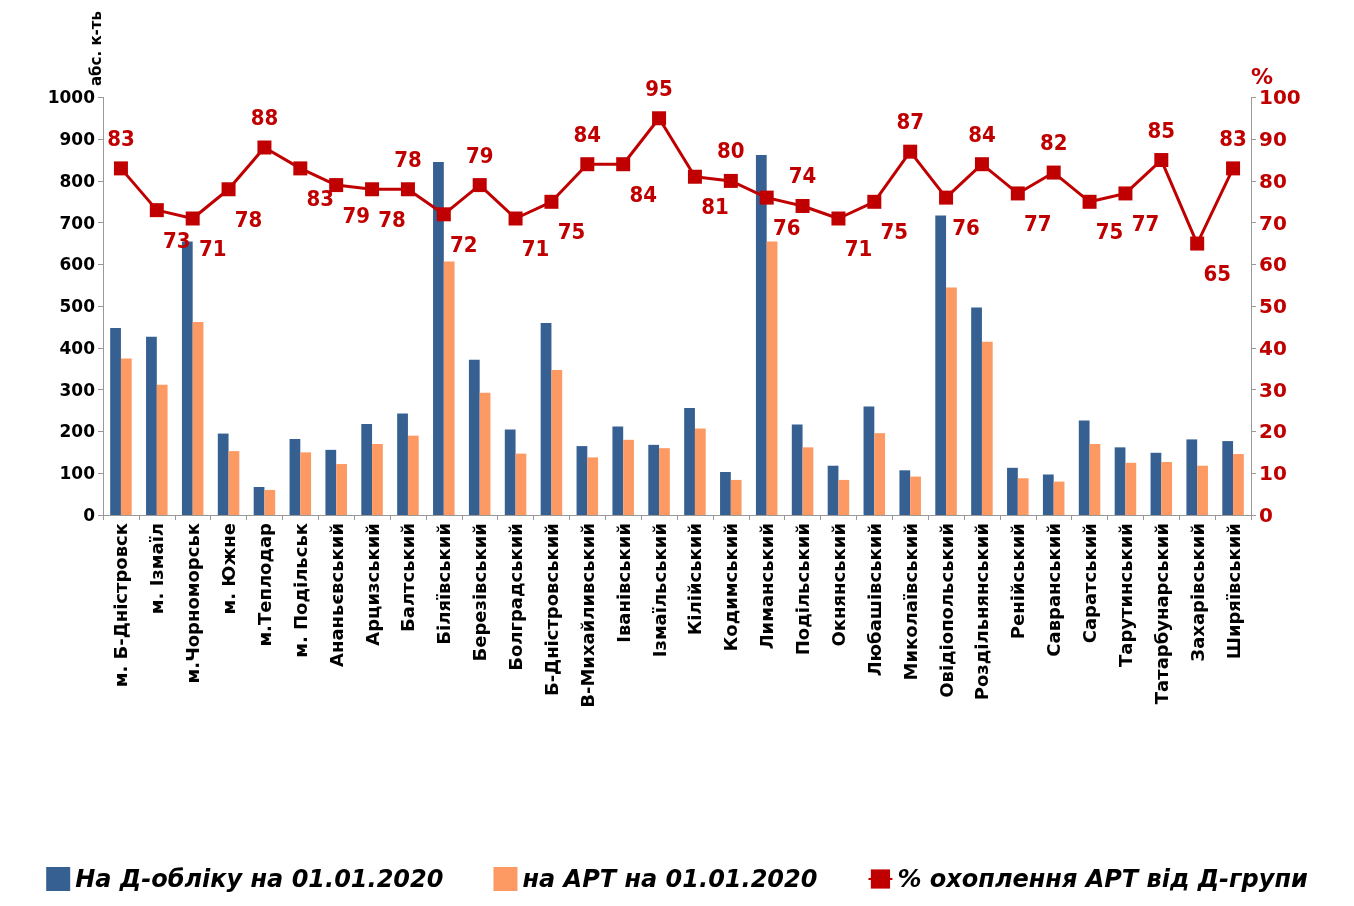 This screenshot has height=906, width=1354. What do you see at coordinates (1217, 274) in the screenshot?
I see `data-label: 65` at bounding box center [1217, 274].